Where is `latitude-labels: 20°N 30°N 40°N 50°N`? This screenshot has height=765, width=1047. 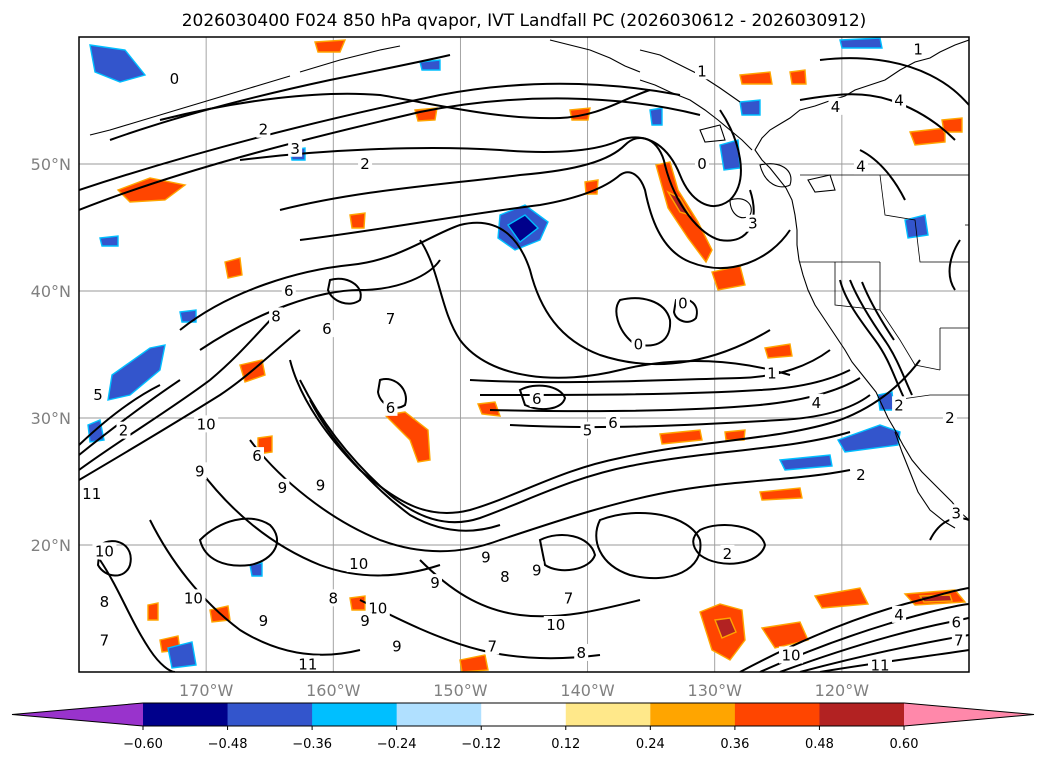
latitude-labels: 20°N 30°N 40°N 50°N is located at coordinates (51, 355).